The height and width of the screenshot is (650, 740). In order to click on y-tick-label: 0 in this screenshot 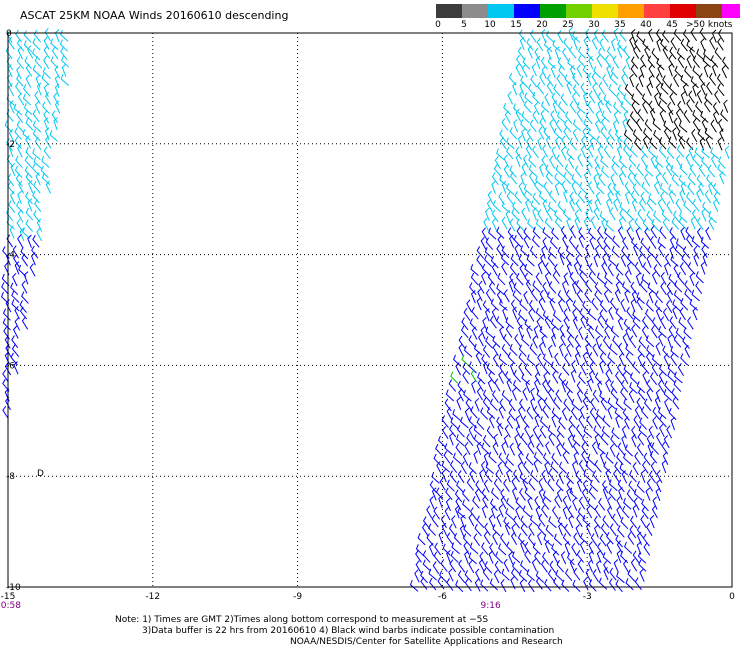, I will do `click(9, 34)`.